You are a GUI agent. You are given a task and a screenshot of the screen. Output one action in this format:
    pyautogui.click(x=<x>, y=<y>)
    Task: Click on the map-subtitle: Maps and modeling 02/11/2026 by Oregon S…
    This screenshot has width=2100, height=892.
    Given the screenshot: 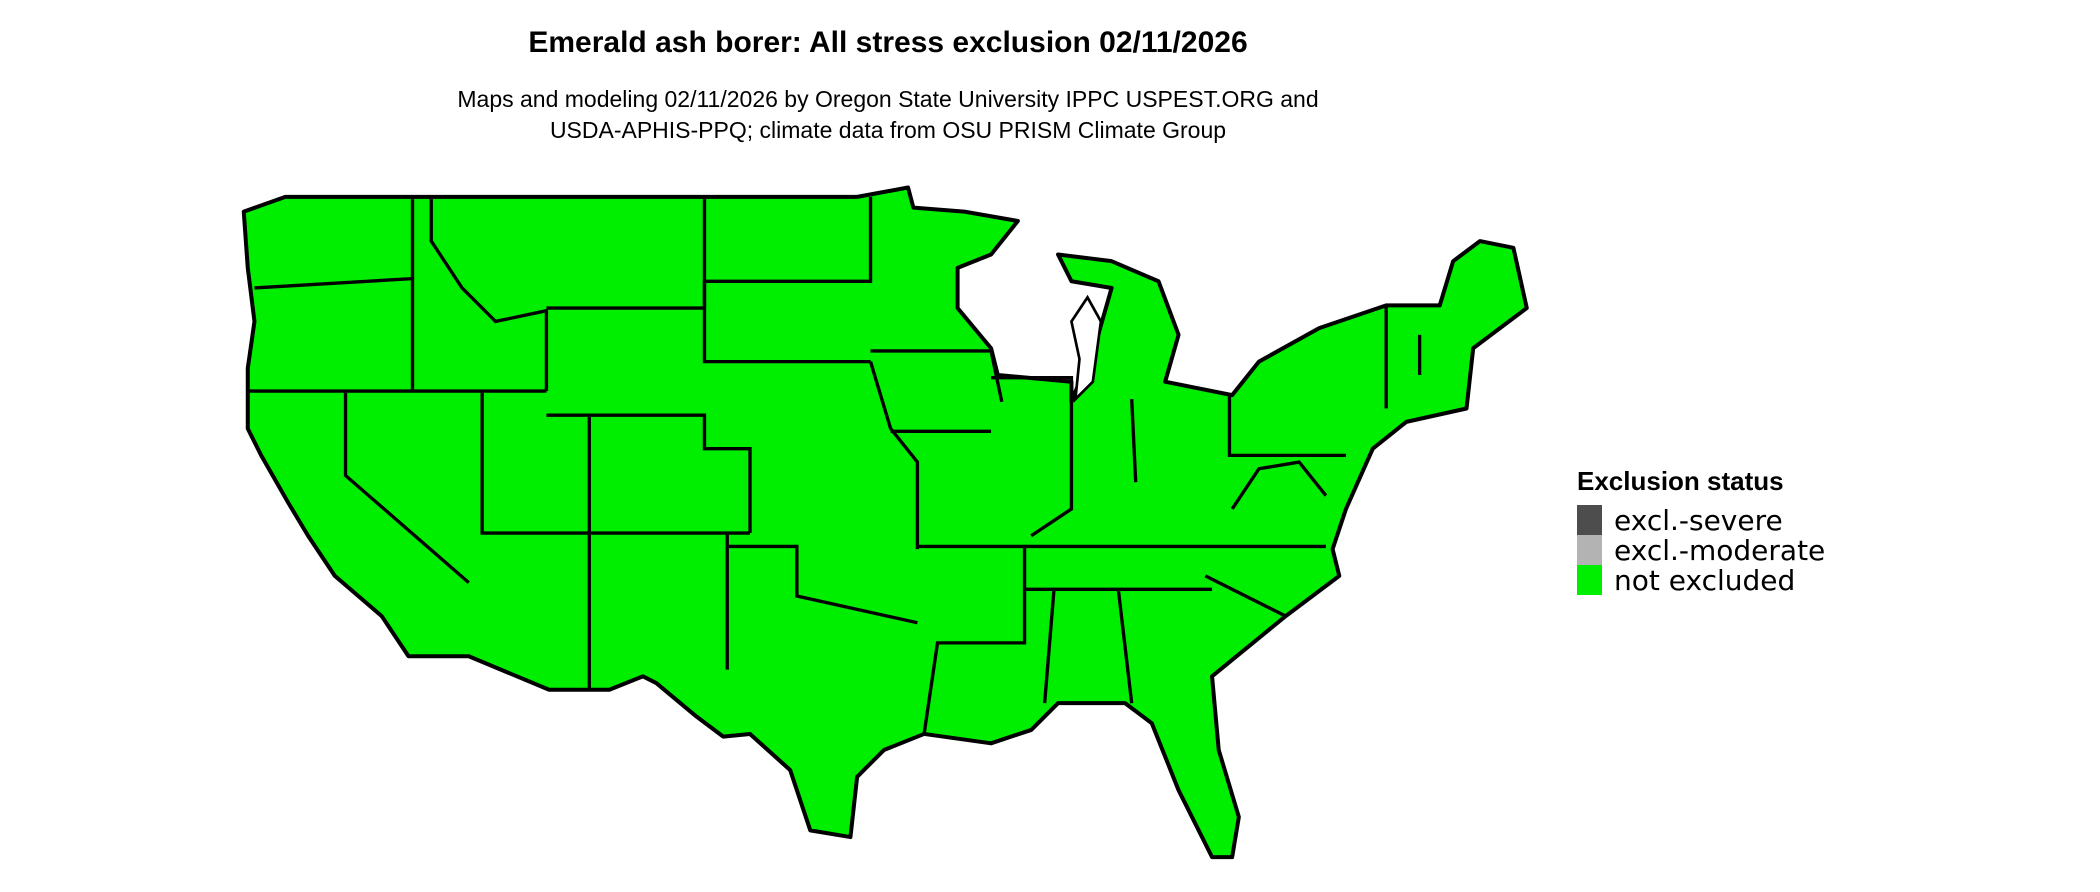 What is the action you would take?
    pyautogui.click(x=888, y=115)
    